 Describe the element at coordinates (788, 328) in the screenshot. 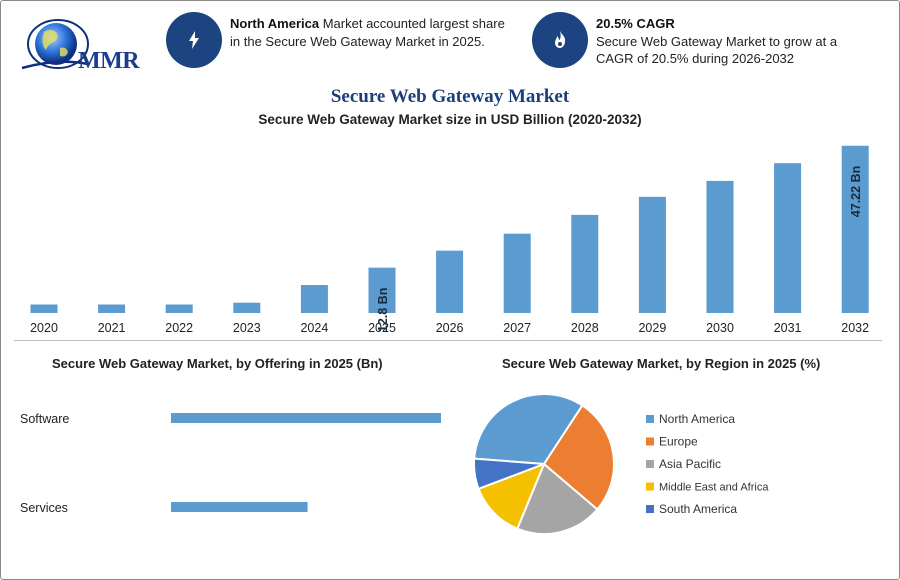

I see `x-tick-label: 2031` at that location.